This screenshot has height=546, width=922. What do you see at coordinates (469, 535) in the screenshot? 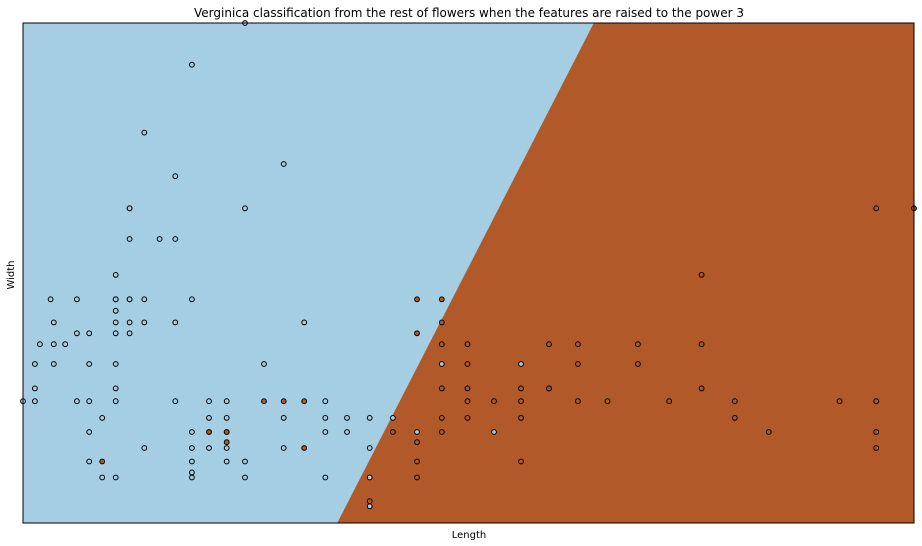
I see `x-axis-label: Length` at bounding box center [469, 535].